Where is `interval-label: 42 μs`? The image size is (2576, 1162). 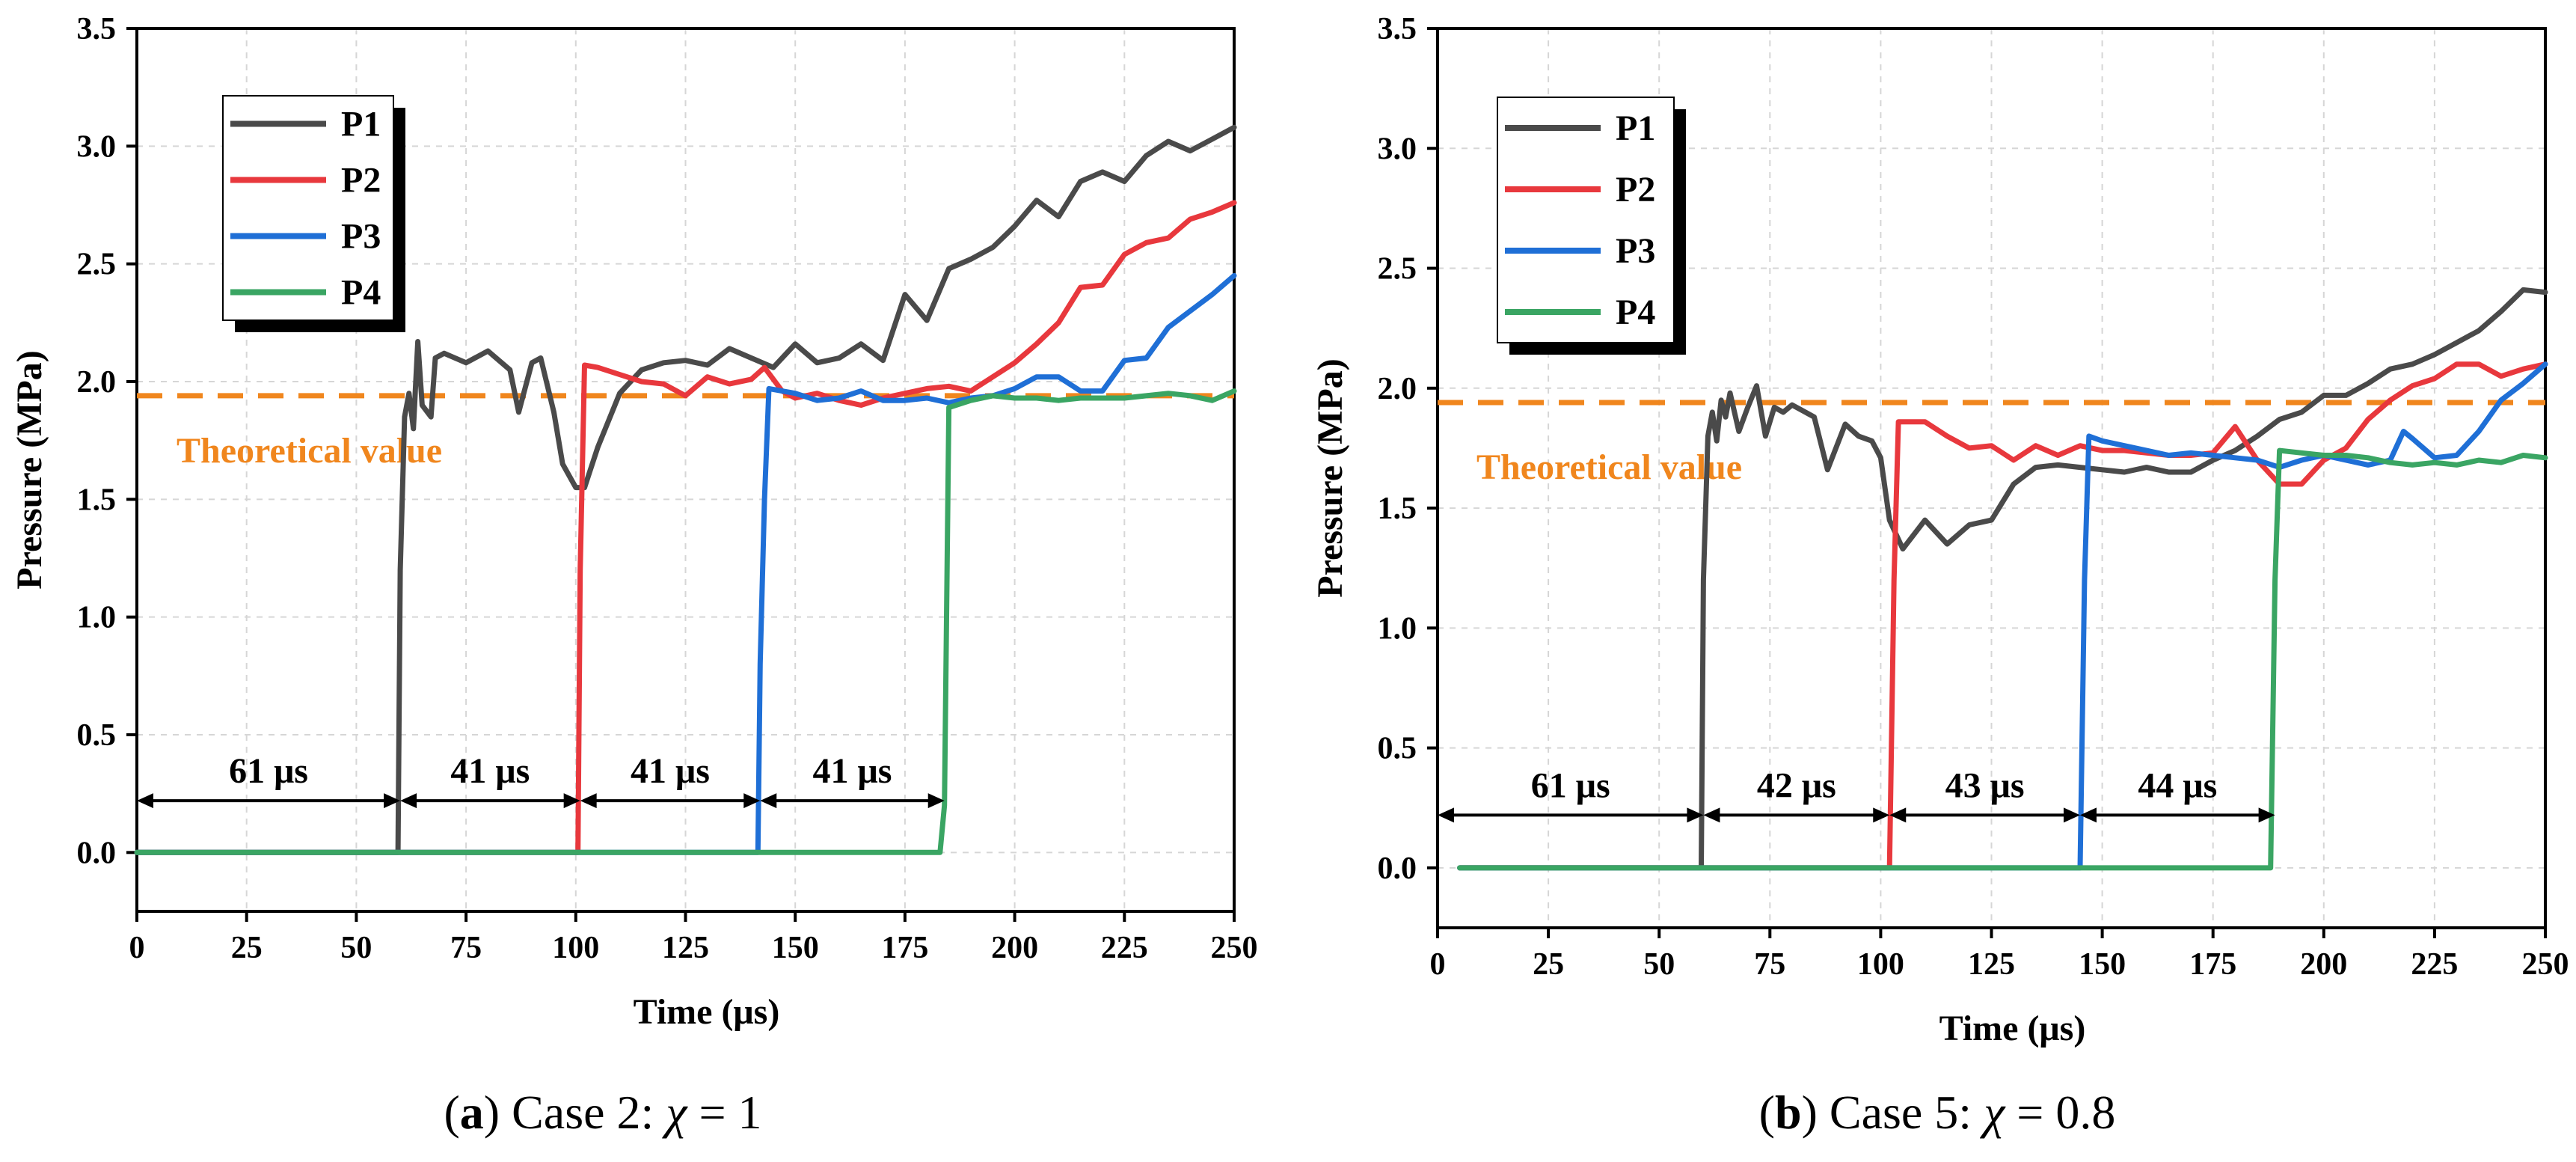
interval-label: 42 μs is located at coordinates (1796, 785).